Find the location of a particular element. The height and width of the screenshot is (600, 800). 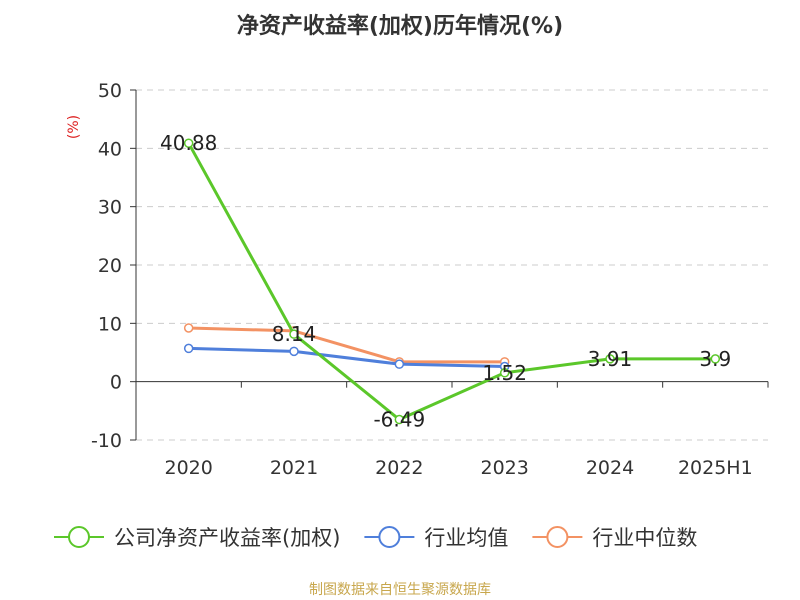

y-tick-label: 30 is located at coordinates (110, 208).